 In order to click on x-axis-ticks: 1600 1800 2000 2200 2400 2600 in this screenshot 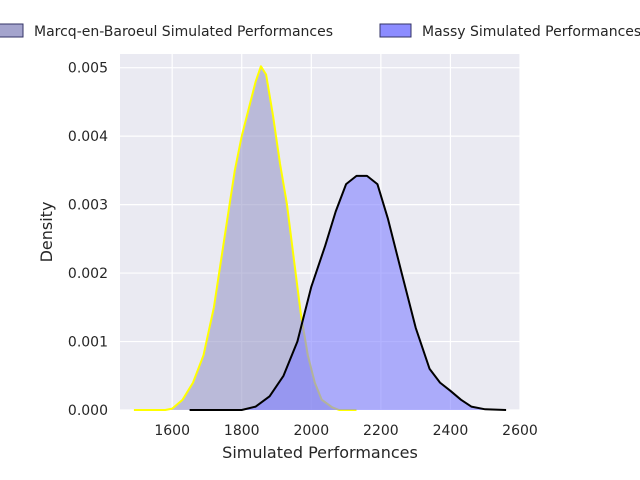, I will do `click(345, 431)`.